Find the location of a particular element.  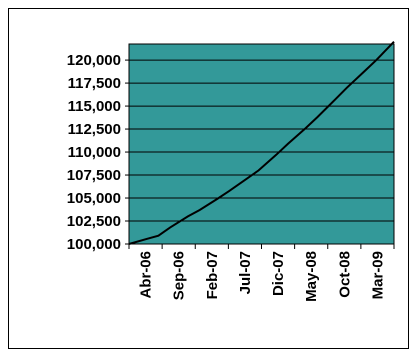

y-tick-label: 120,000 is located at coordinates (94, 60).